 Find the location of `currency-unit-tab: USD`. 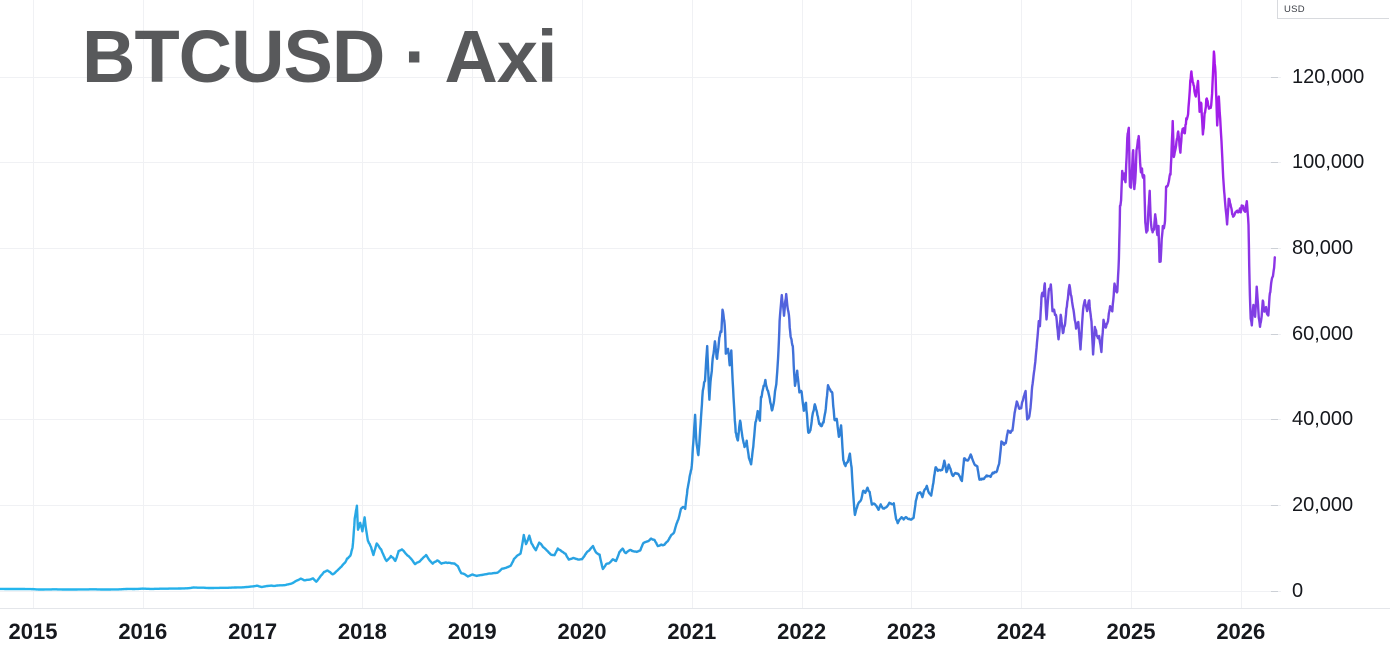

currency-unit-tab: USD is located at coordinates (1333, 9).